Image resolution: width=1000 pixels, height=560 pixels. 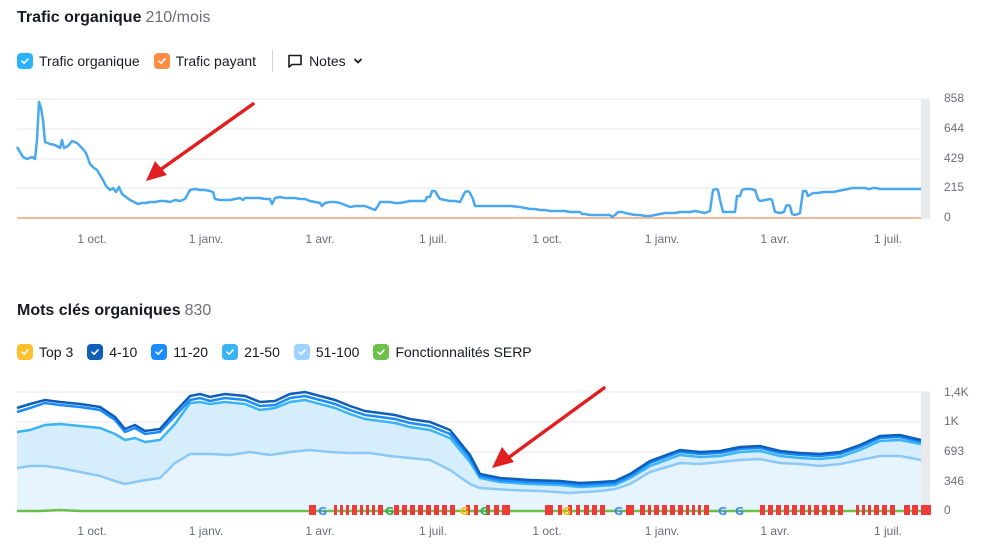 I want to click on y-tick: 693, so click(x=954, y=451).